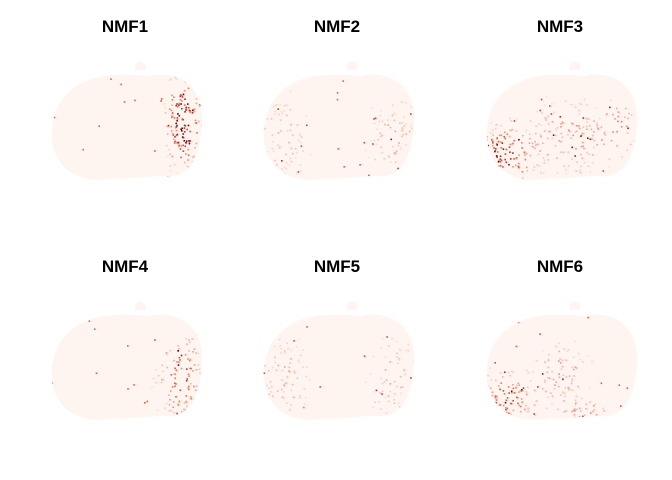 The width and height of the screenshot is (672, 480). I want to click on panel-nmf2: NMF2, so click(339, 98).